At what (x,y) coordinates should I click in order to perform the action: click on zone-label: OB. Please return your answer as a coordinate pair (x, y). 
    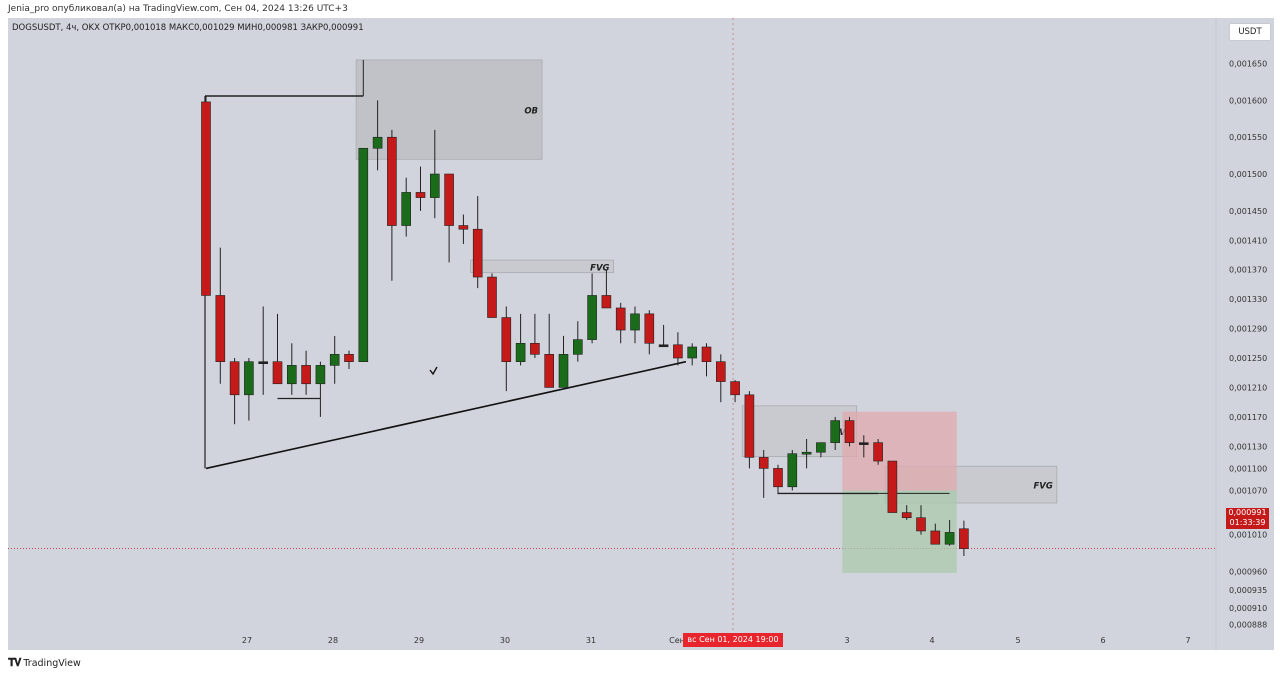
    Looking at the image, I should click on (531, 112).